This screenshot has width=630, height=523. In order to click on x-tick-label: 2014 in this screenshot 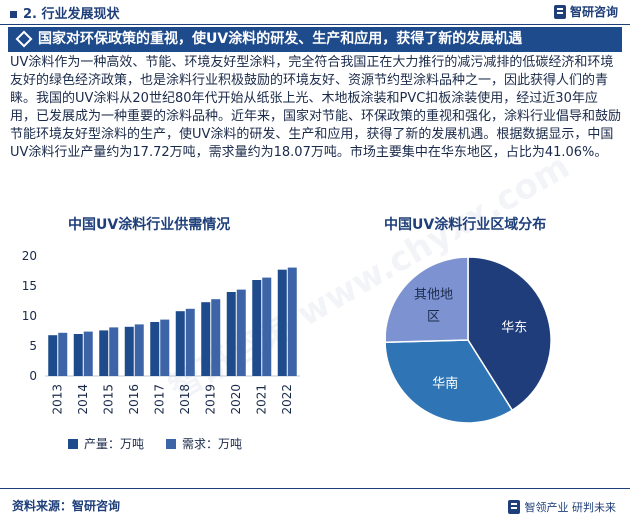, I will do `click(83, 399)`.